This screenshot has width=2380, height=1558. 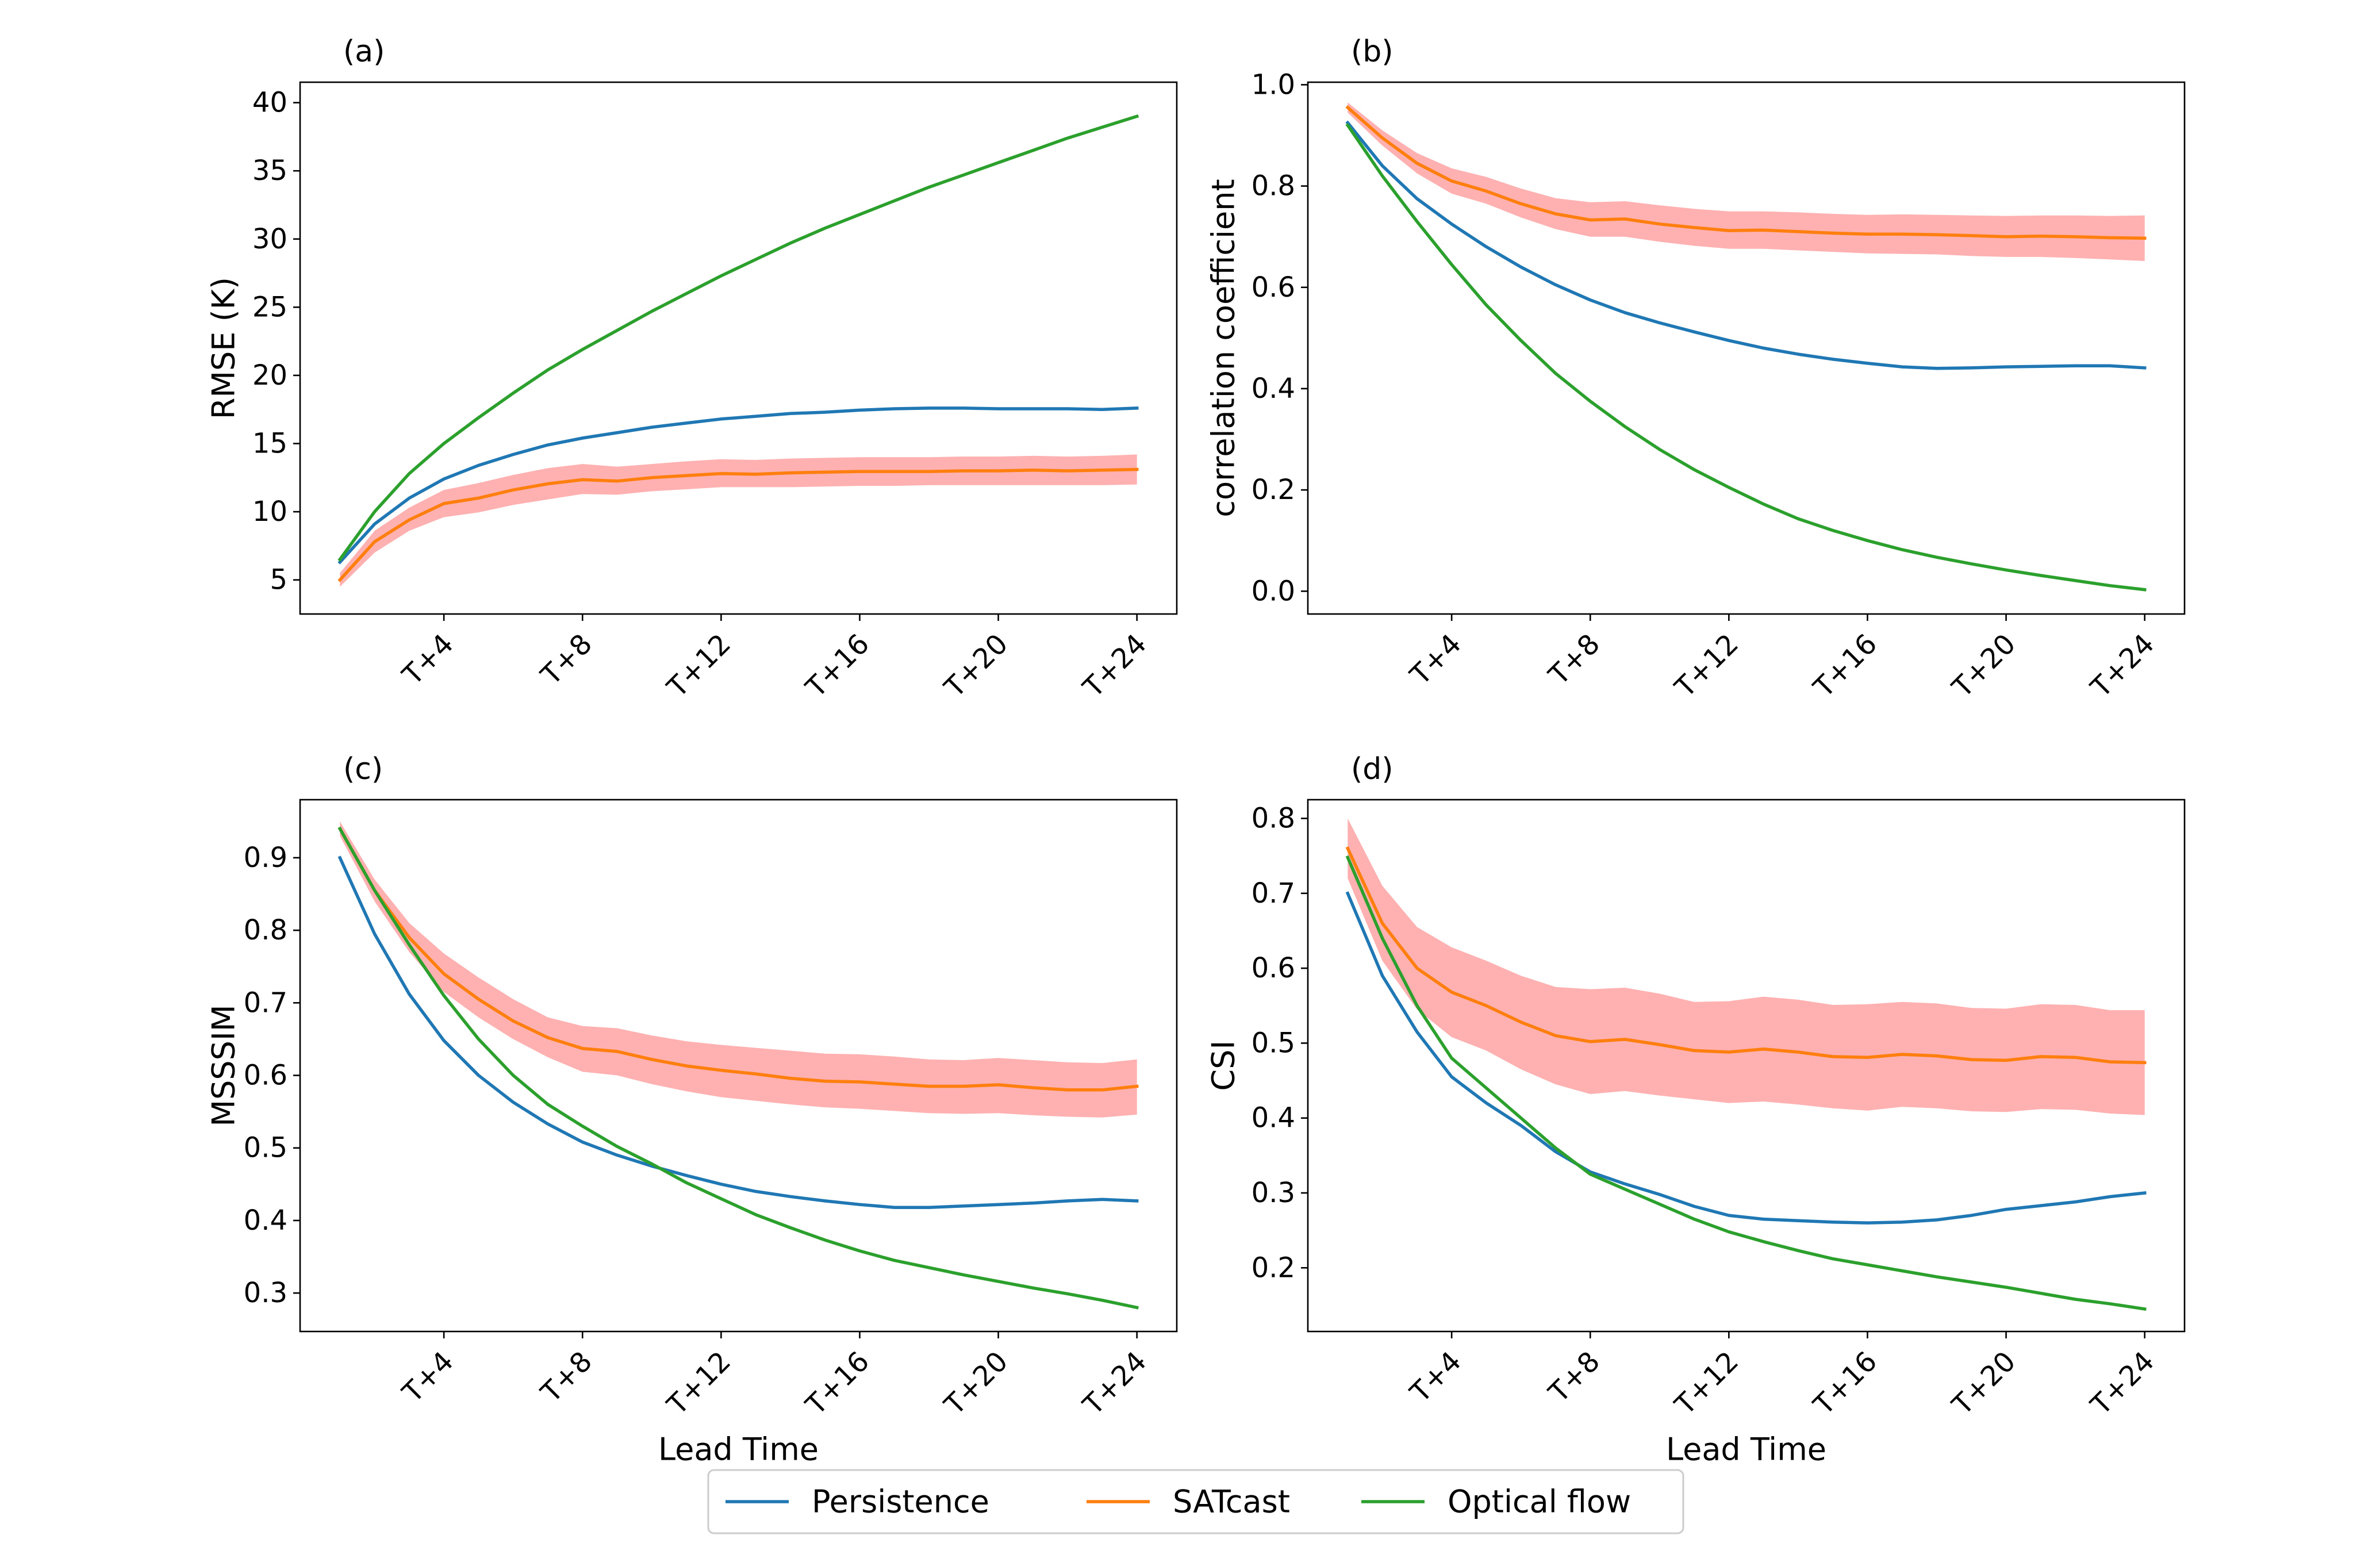 What do you see at coordinates (265, 858) in the screenshot?
I see `y-tick-label: 0.9` at bounding box center [265, 858].